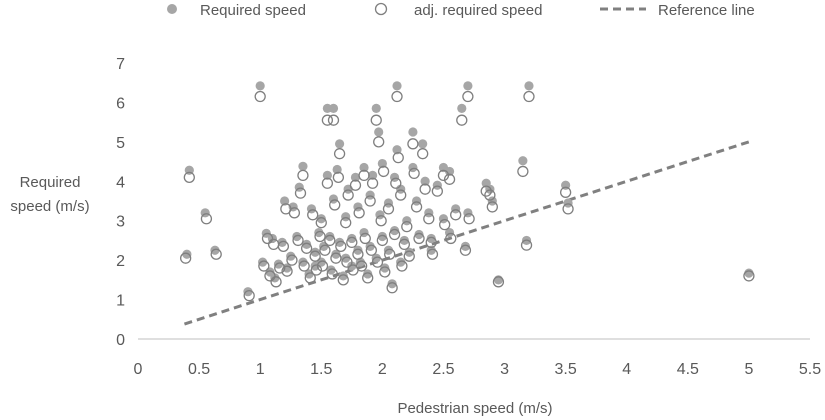  What do you see at coordinates (443, 369) in the screenshot?
I see `x-tick-label: 2.5` at bounding box center [443, 369].